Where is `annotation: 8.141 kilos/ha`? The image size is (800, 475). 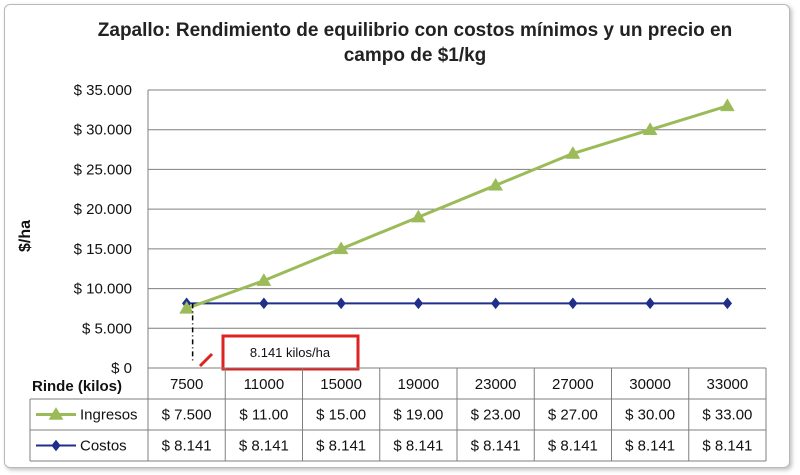 annotation: 8.141 kilos/ha is located at coordinates (275, 337).